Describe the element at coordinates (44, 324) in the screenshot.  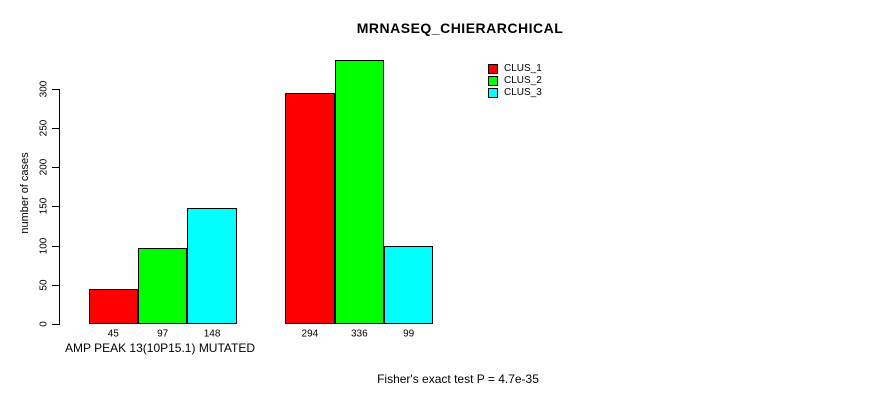
I see `y-tick-label: 0` at that location.